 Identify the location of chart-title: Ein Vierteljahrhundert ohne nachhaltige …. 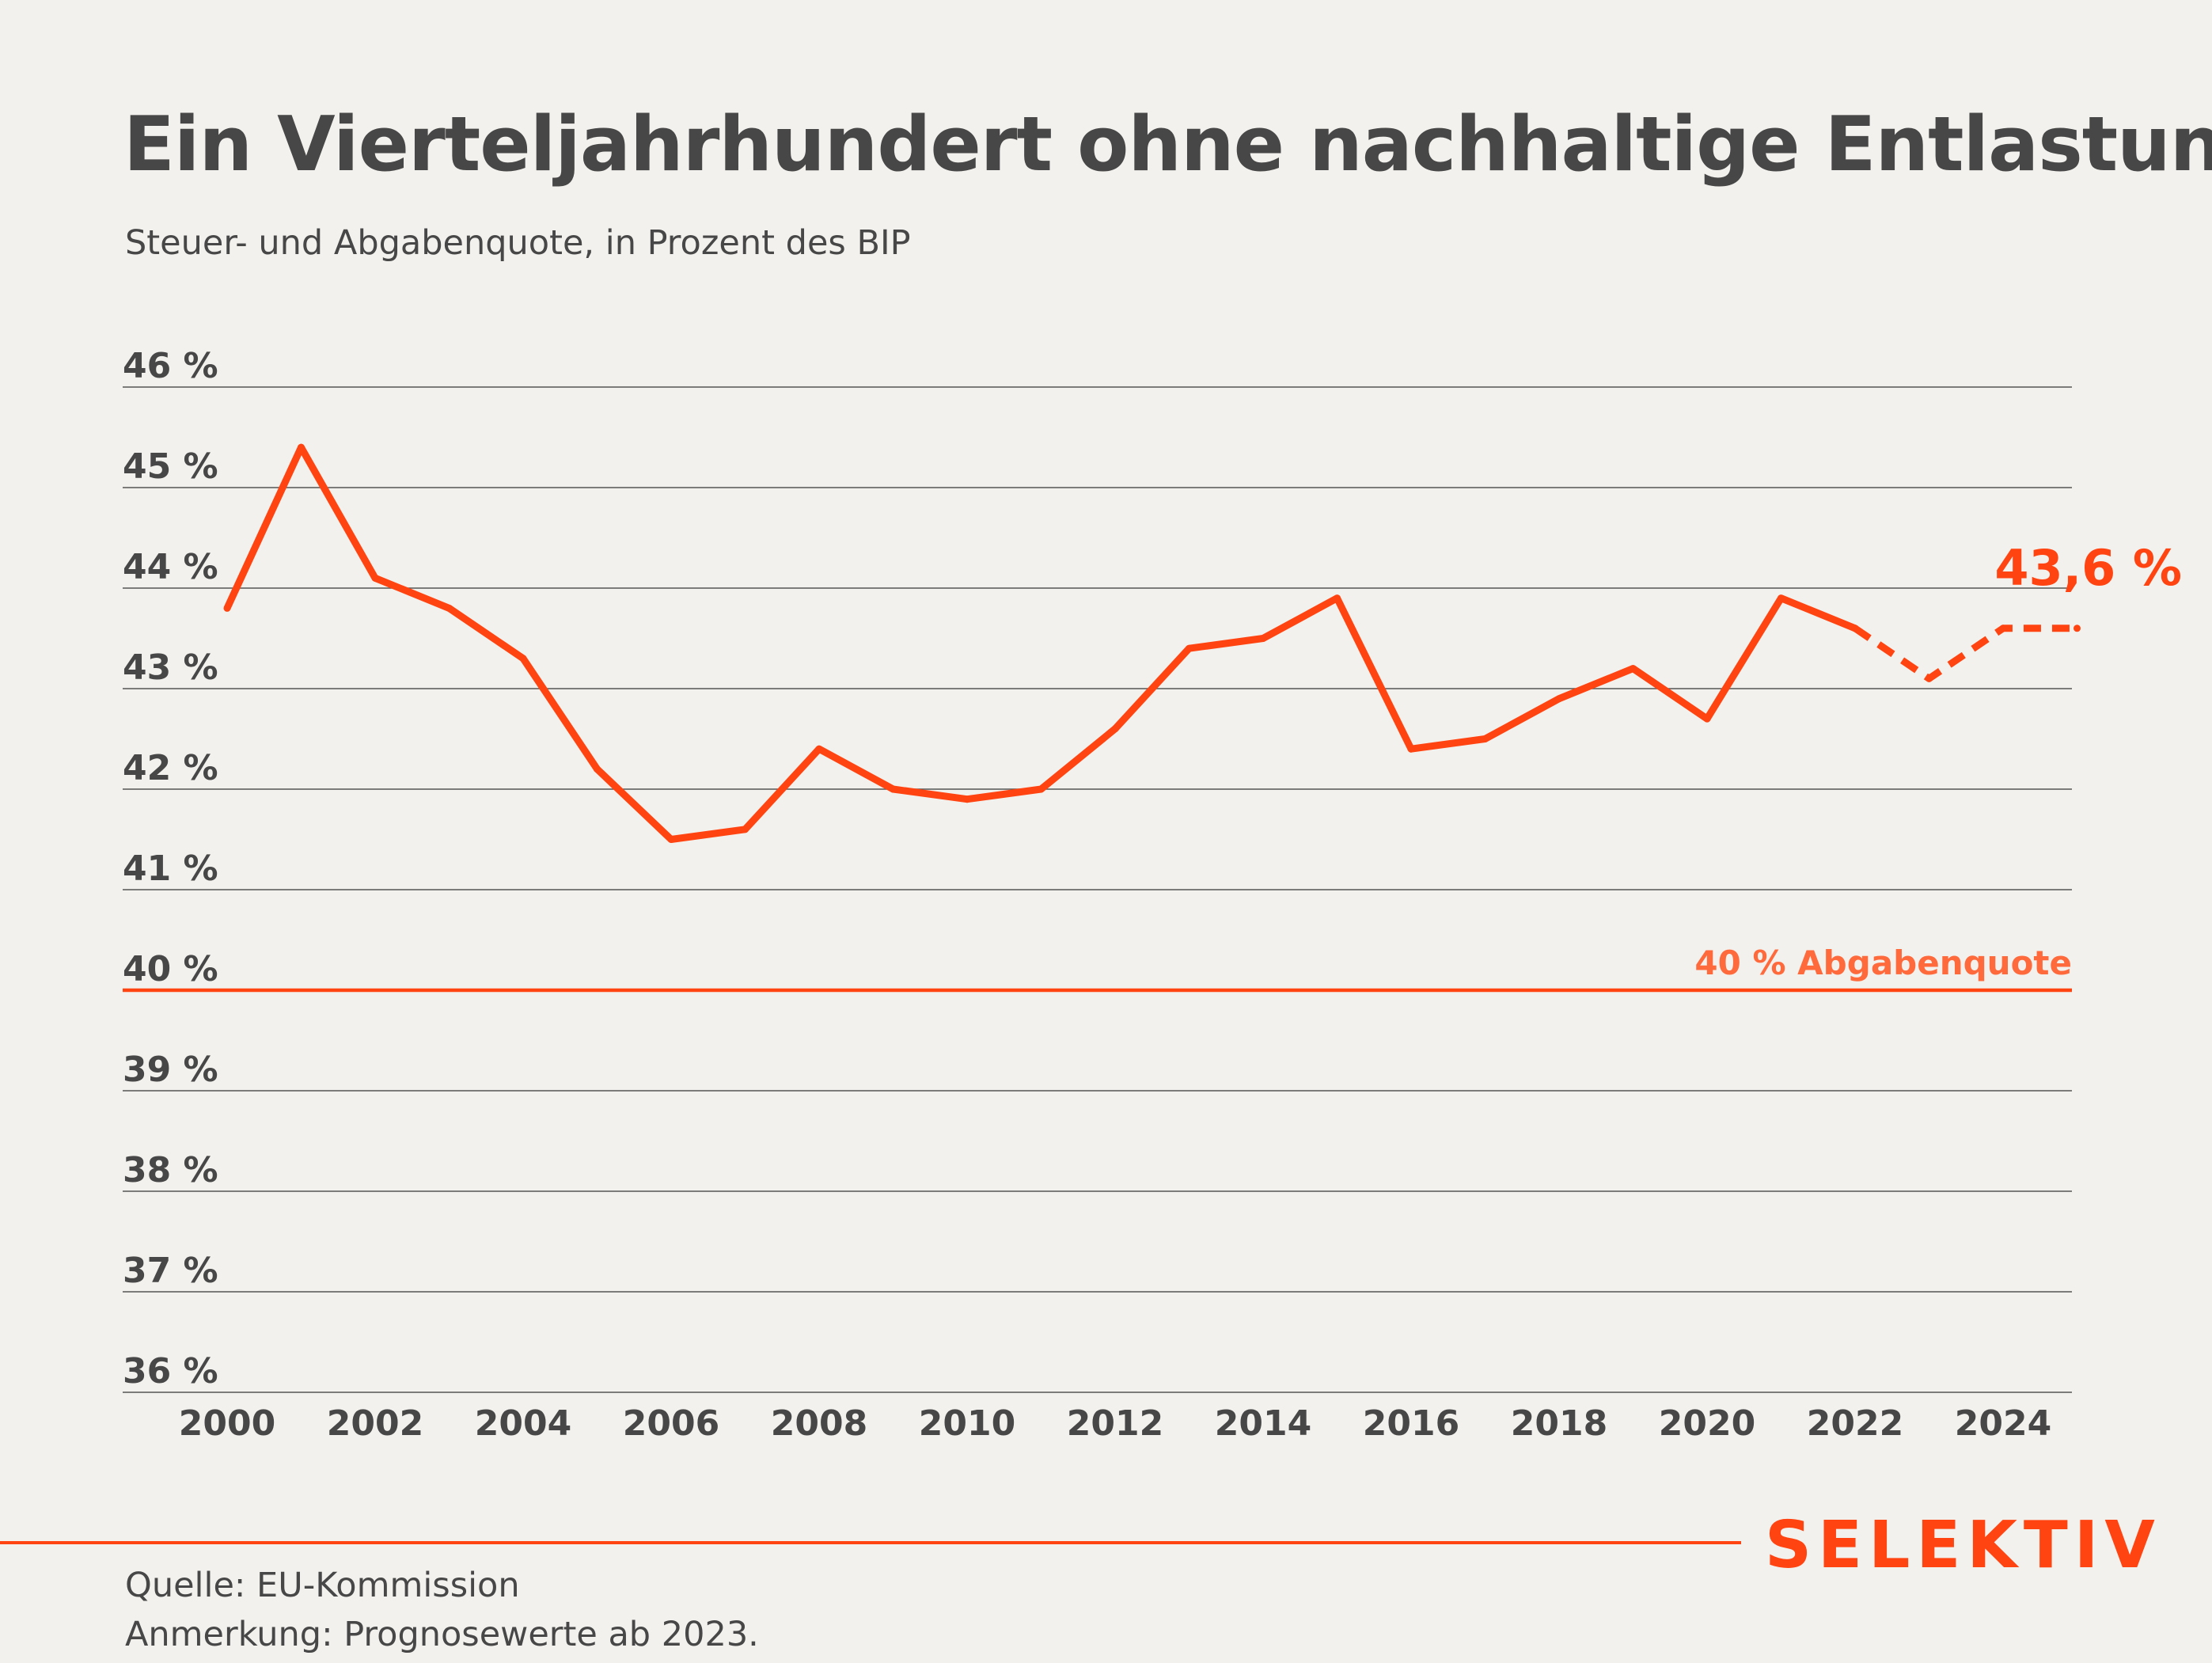
(1167, 144).